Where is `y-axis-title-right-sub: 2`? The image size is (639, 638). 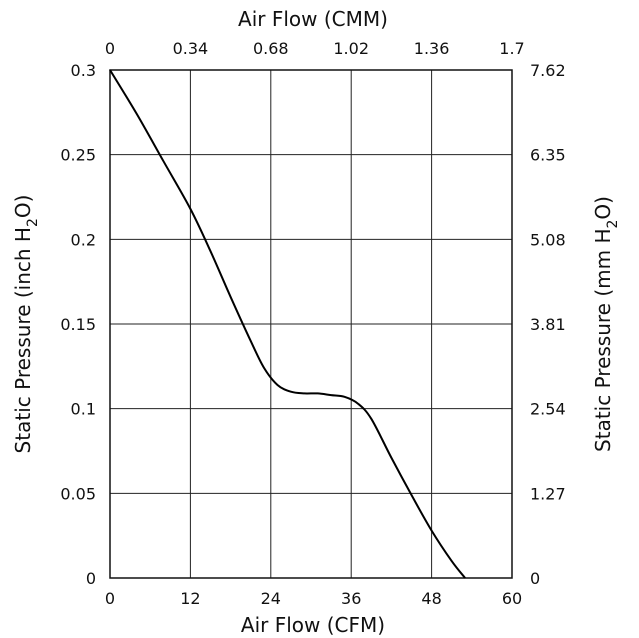 y-axis-title-right-sub: 2 is located at coordinates (613, 224).